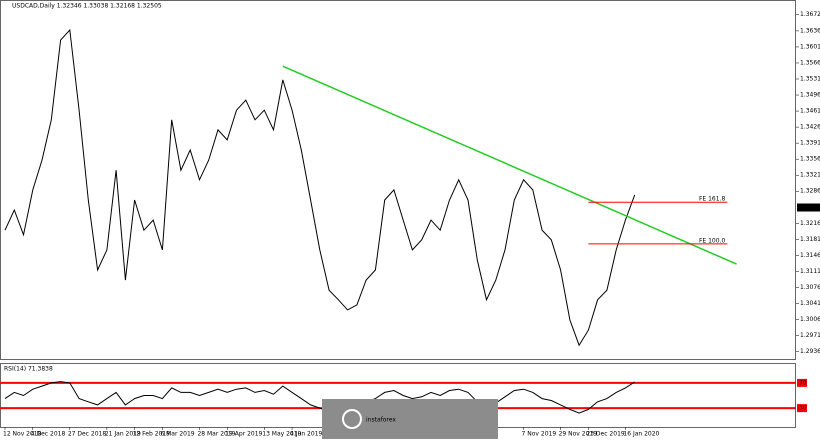 This screenshot has height=443, width=820. I want to click on watermark-box, so click(410, 419).